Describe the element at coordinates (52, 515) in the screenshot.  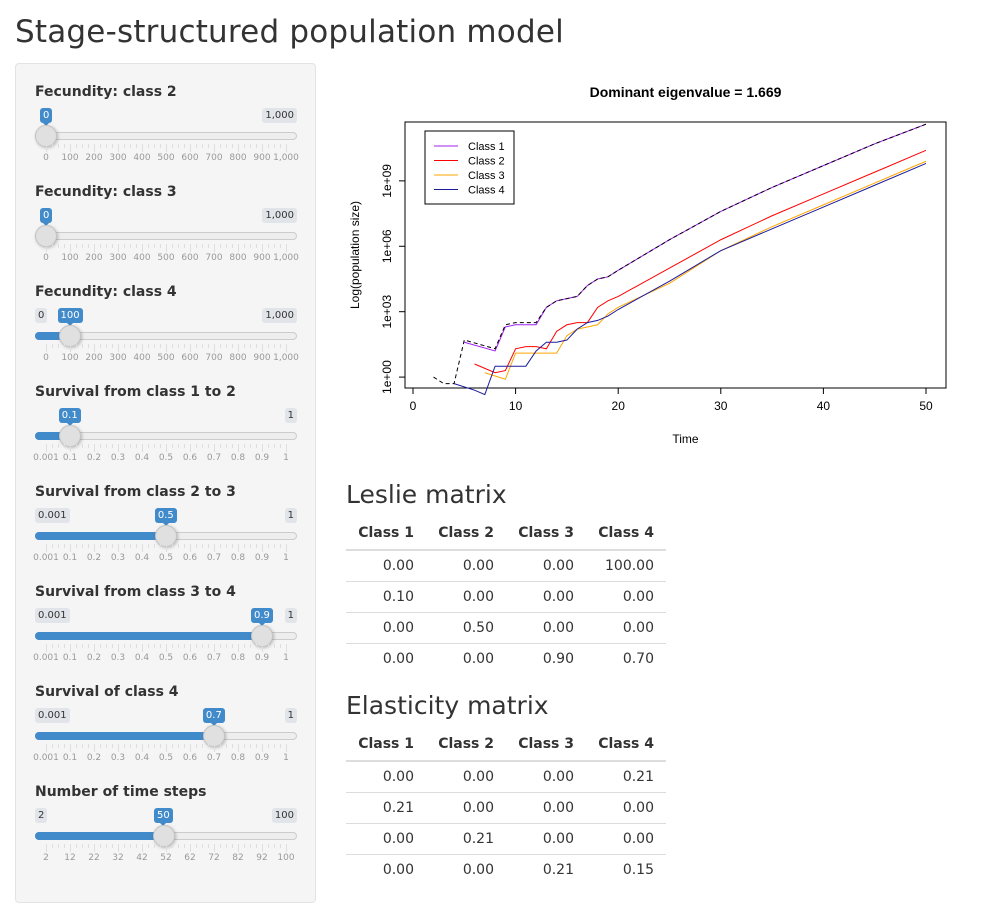
I see `slider-min-label: 0.001` at that location.